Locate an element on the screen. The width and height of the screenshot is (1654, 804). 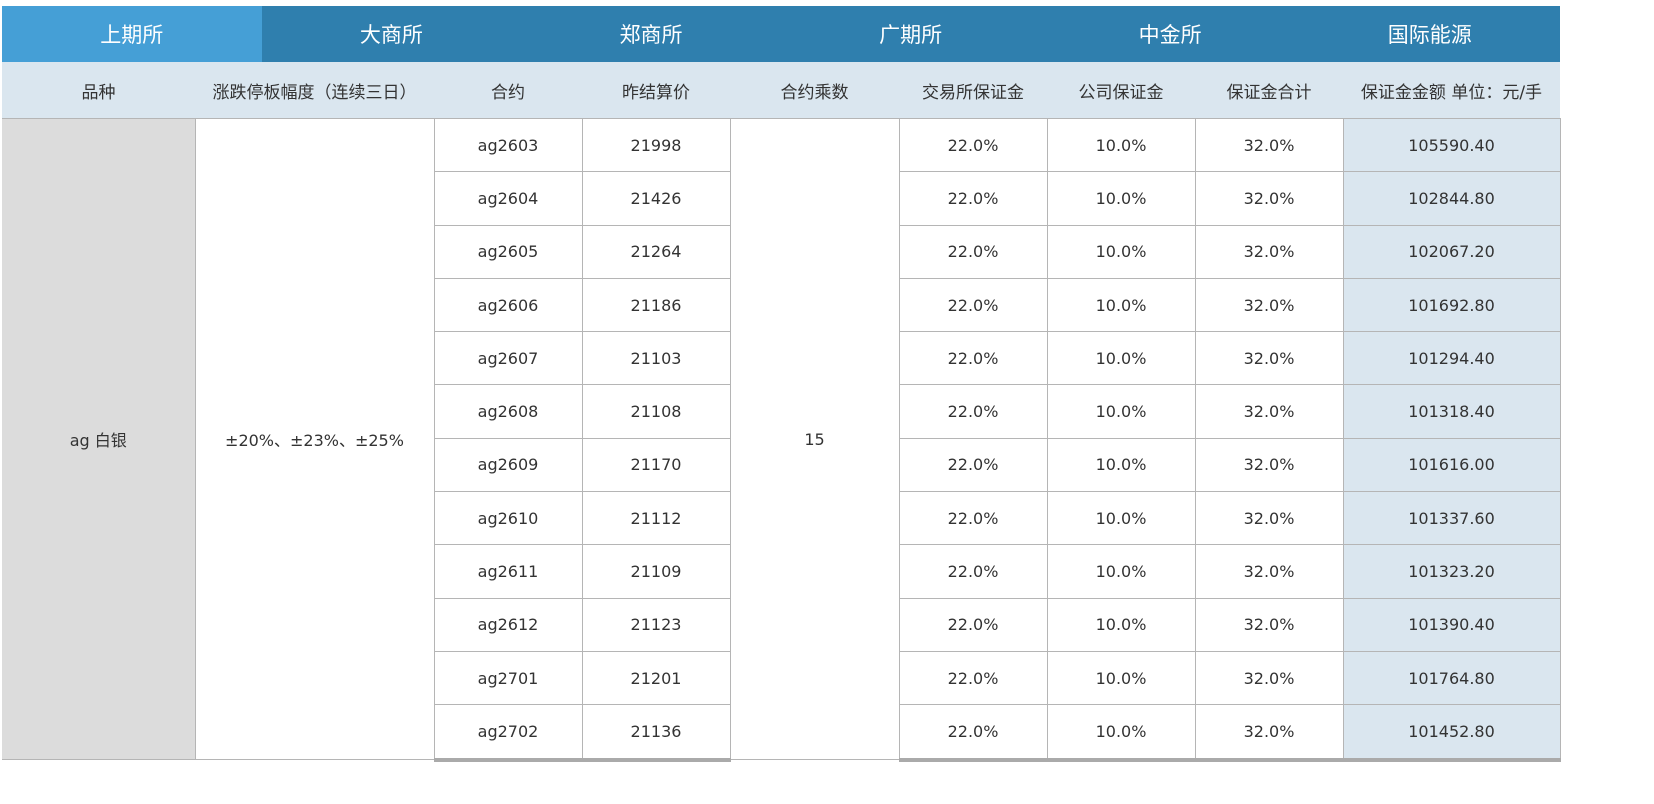
contract-cell: ag2605 is located at coordinates (508, 251).